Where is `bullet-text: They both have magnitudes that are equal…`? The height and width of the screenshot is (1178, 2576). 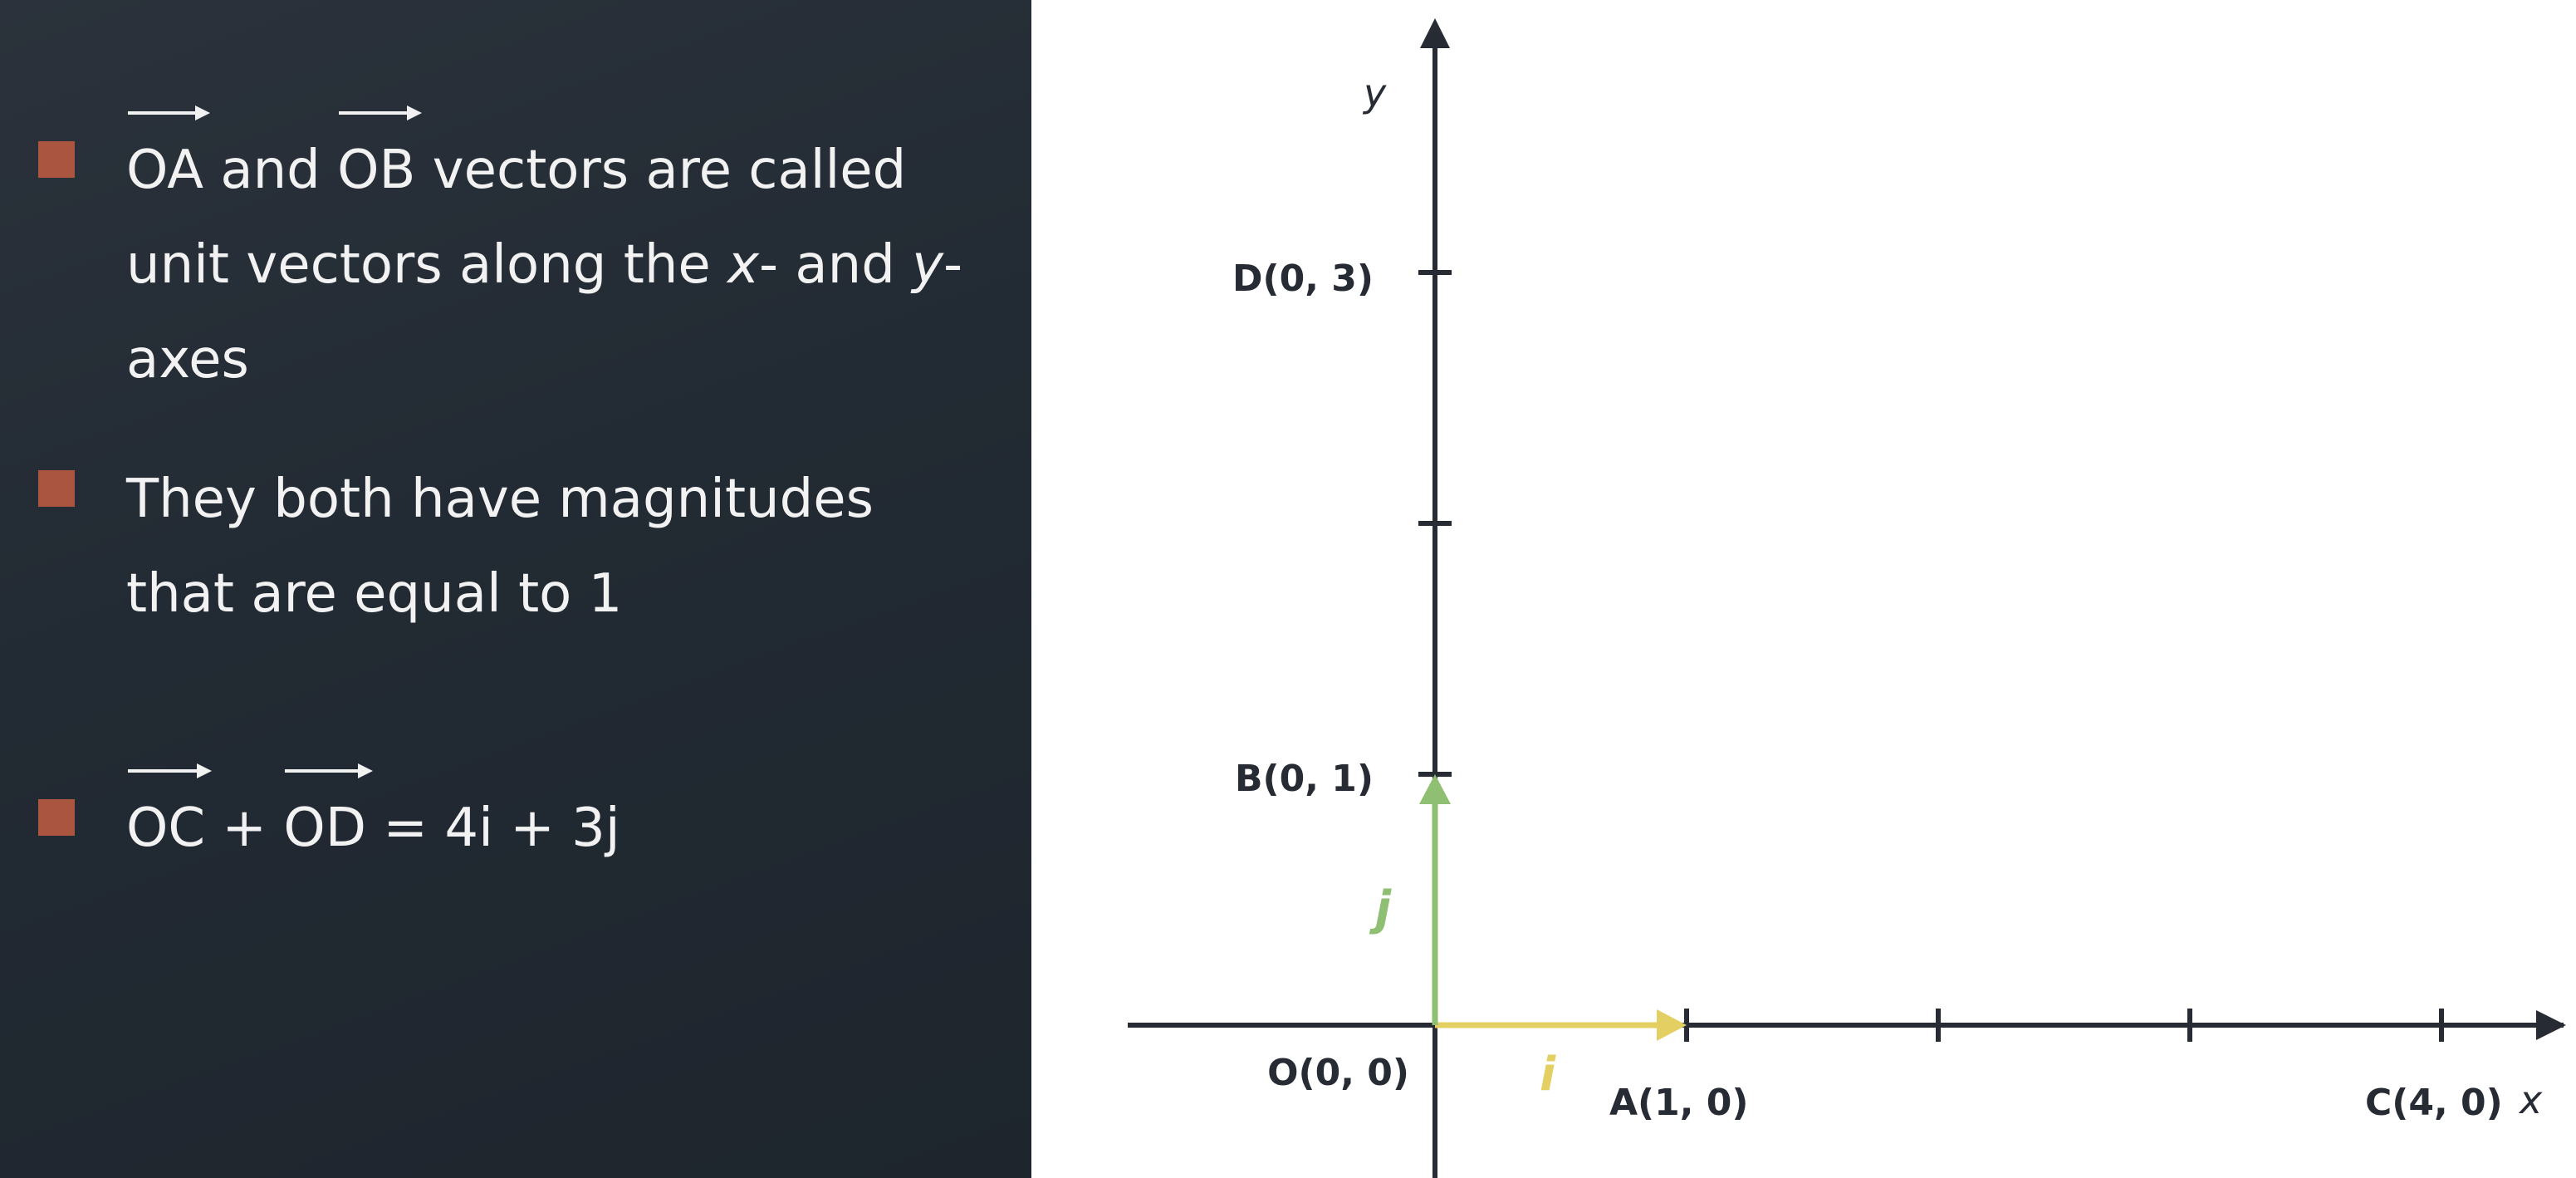 bullet-text: They both have magnitudes that are equal… is located at coordinates (500, 547).